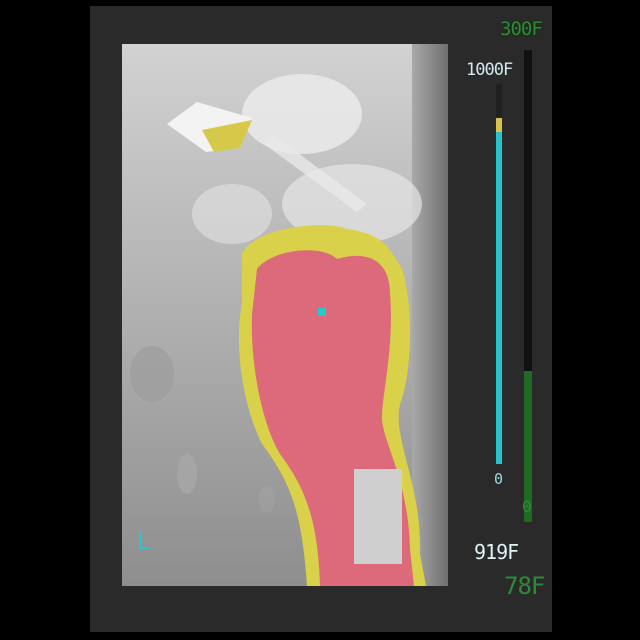 The width and height of the screenshot is (640, 640). What do you see at coordinates (528, 286) in the screenshot?
I see `outer-temp-scale` at bounding box center [528, 286].